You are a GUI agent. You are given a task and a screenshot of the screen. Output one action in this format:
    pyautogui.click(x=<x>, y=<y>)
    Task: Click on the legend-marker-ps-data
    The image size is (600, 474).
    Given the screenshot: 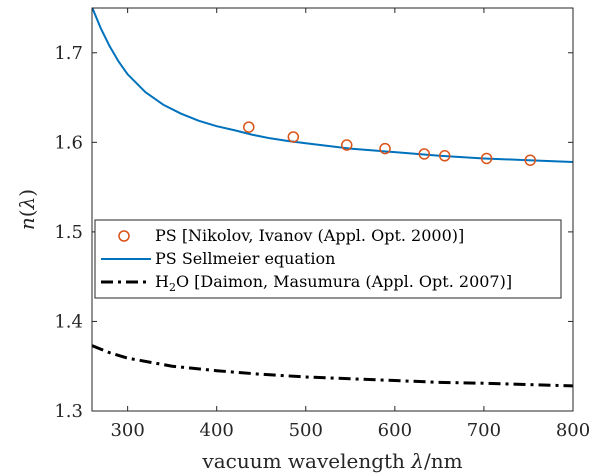 What is the action you would take?
    pyautogui.click(x=124, y=236)
    